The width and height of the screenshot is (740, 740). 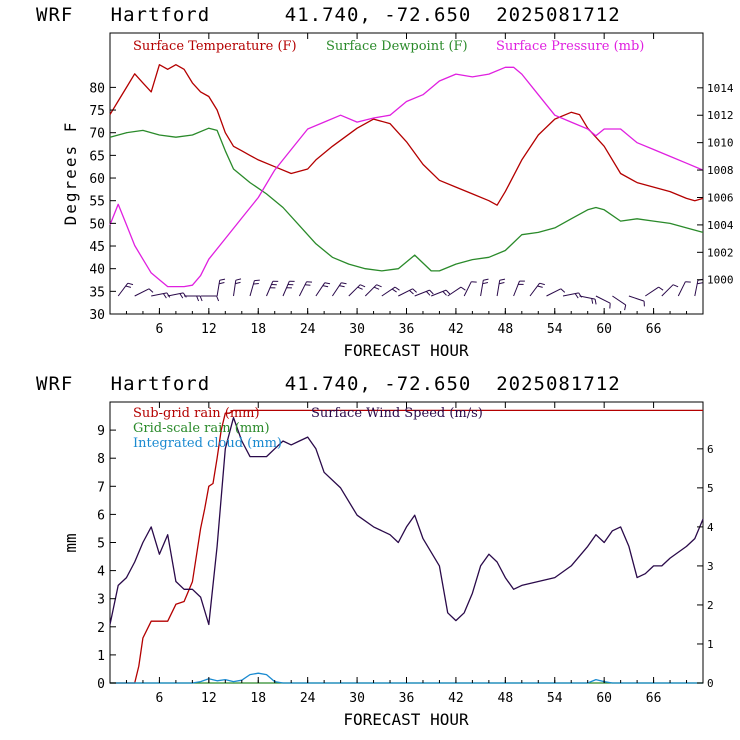 What do you see at coordinates (555, 329) in the screenshot?
I see `top-x-tick-label: 54` at bounding box center [555, 329].